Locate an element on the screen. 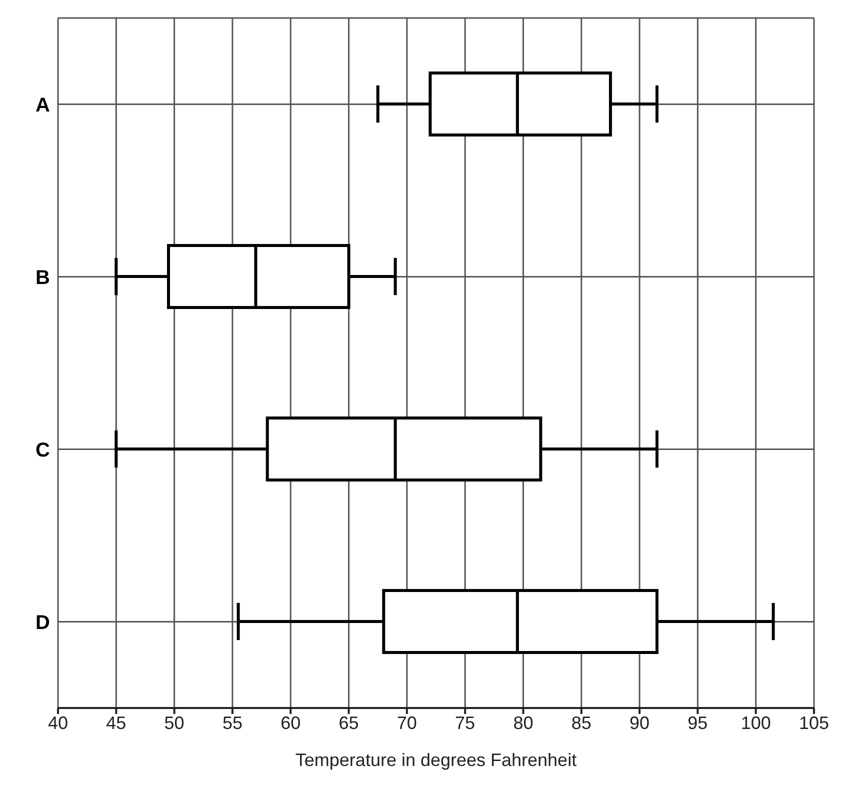  y-tick-label: A is located at coordinates (43, 105).